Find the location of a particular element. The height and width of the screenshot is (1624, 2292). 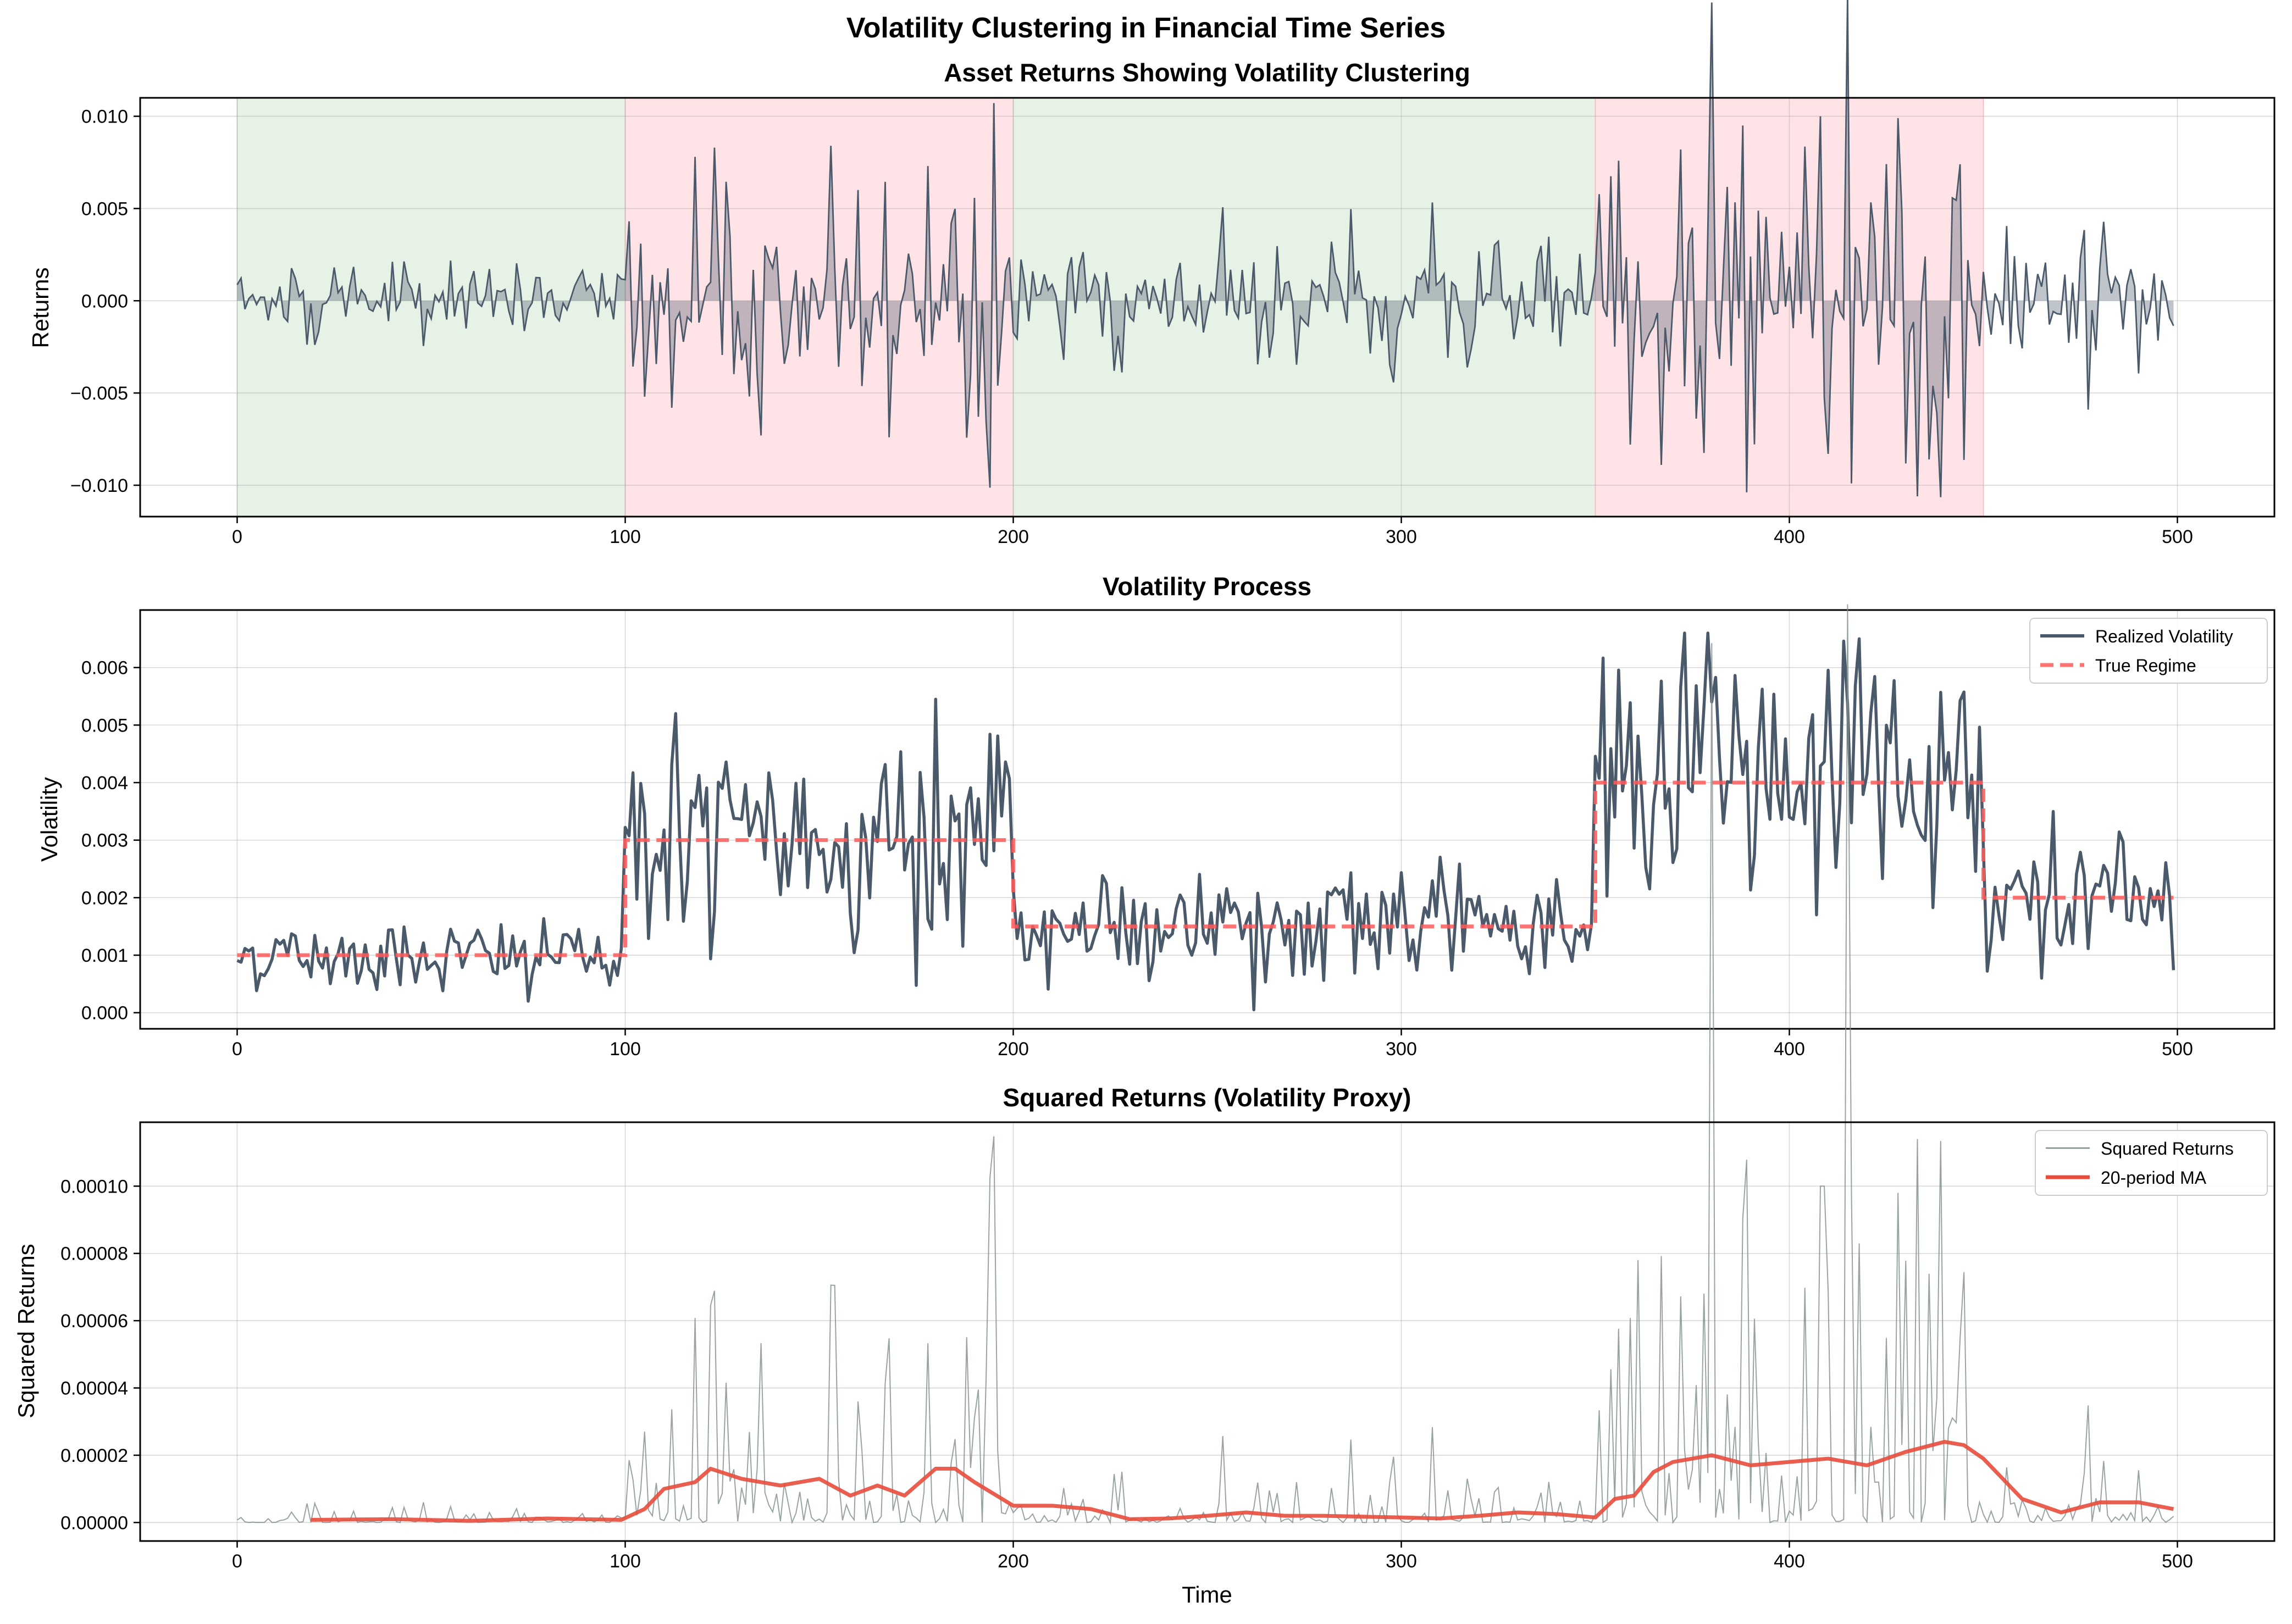

y-tick-label: 0.00008 is located at coordinates (94, 1254).